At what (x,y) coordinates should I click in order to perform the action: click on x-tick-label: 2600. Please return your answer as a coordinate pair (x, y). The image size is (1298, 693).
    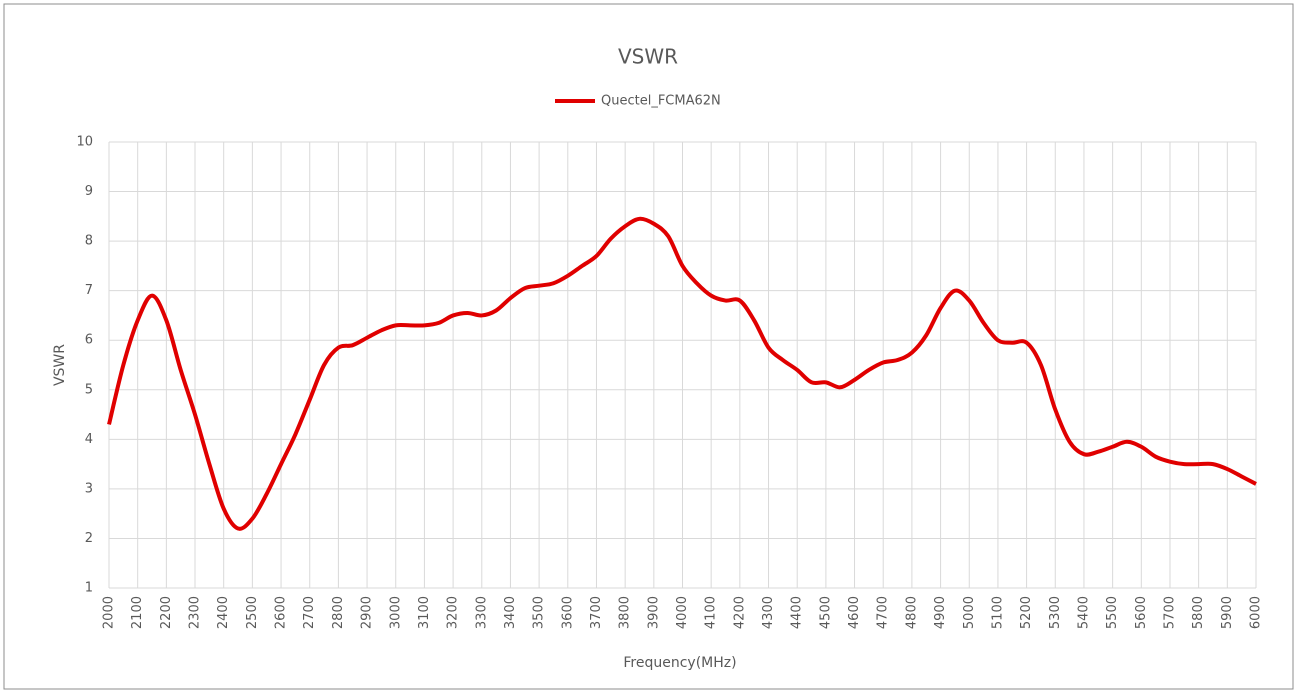
    Looking at the image, I should click on (281, 612).